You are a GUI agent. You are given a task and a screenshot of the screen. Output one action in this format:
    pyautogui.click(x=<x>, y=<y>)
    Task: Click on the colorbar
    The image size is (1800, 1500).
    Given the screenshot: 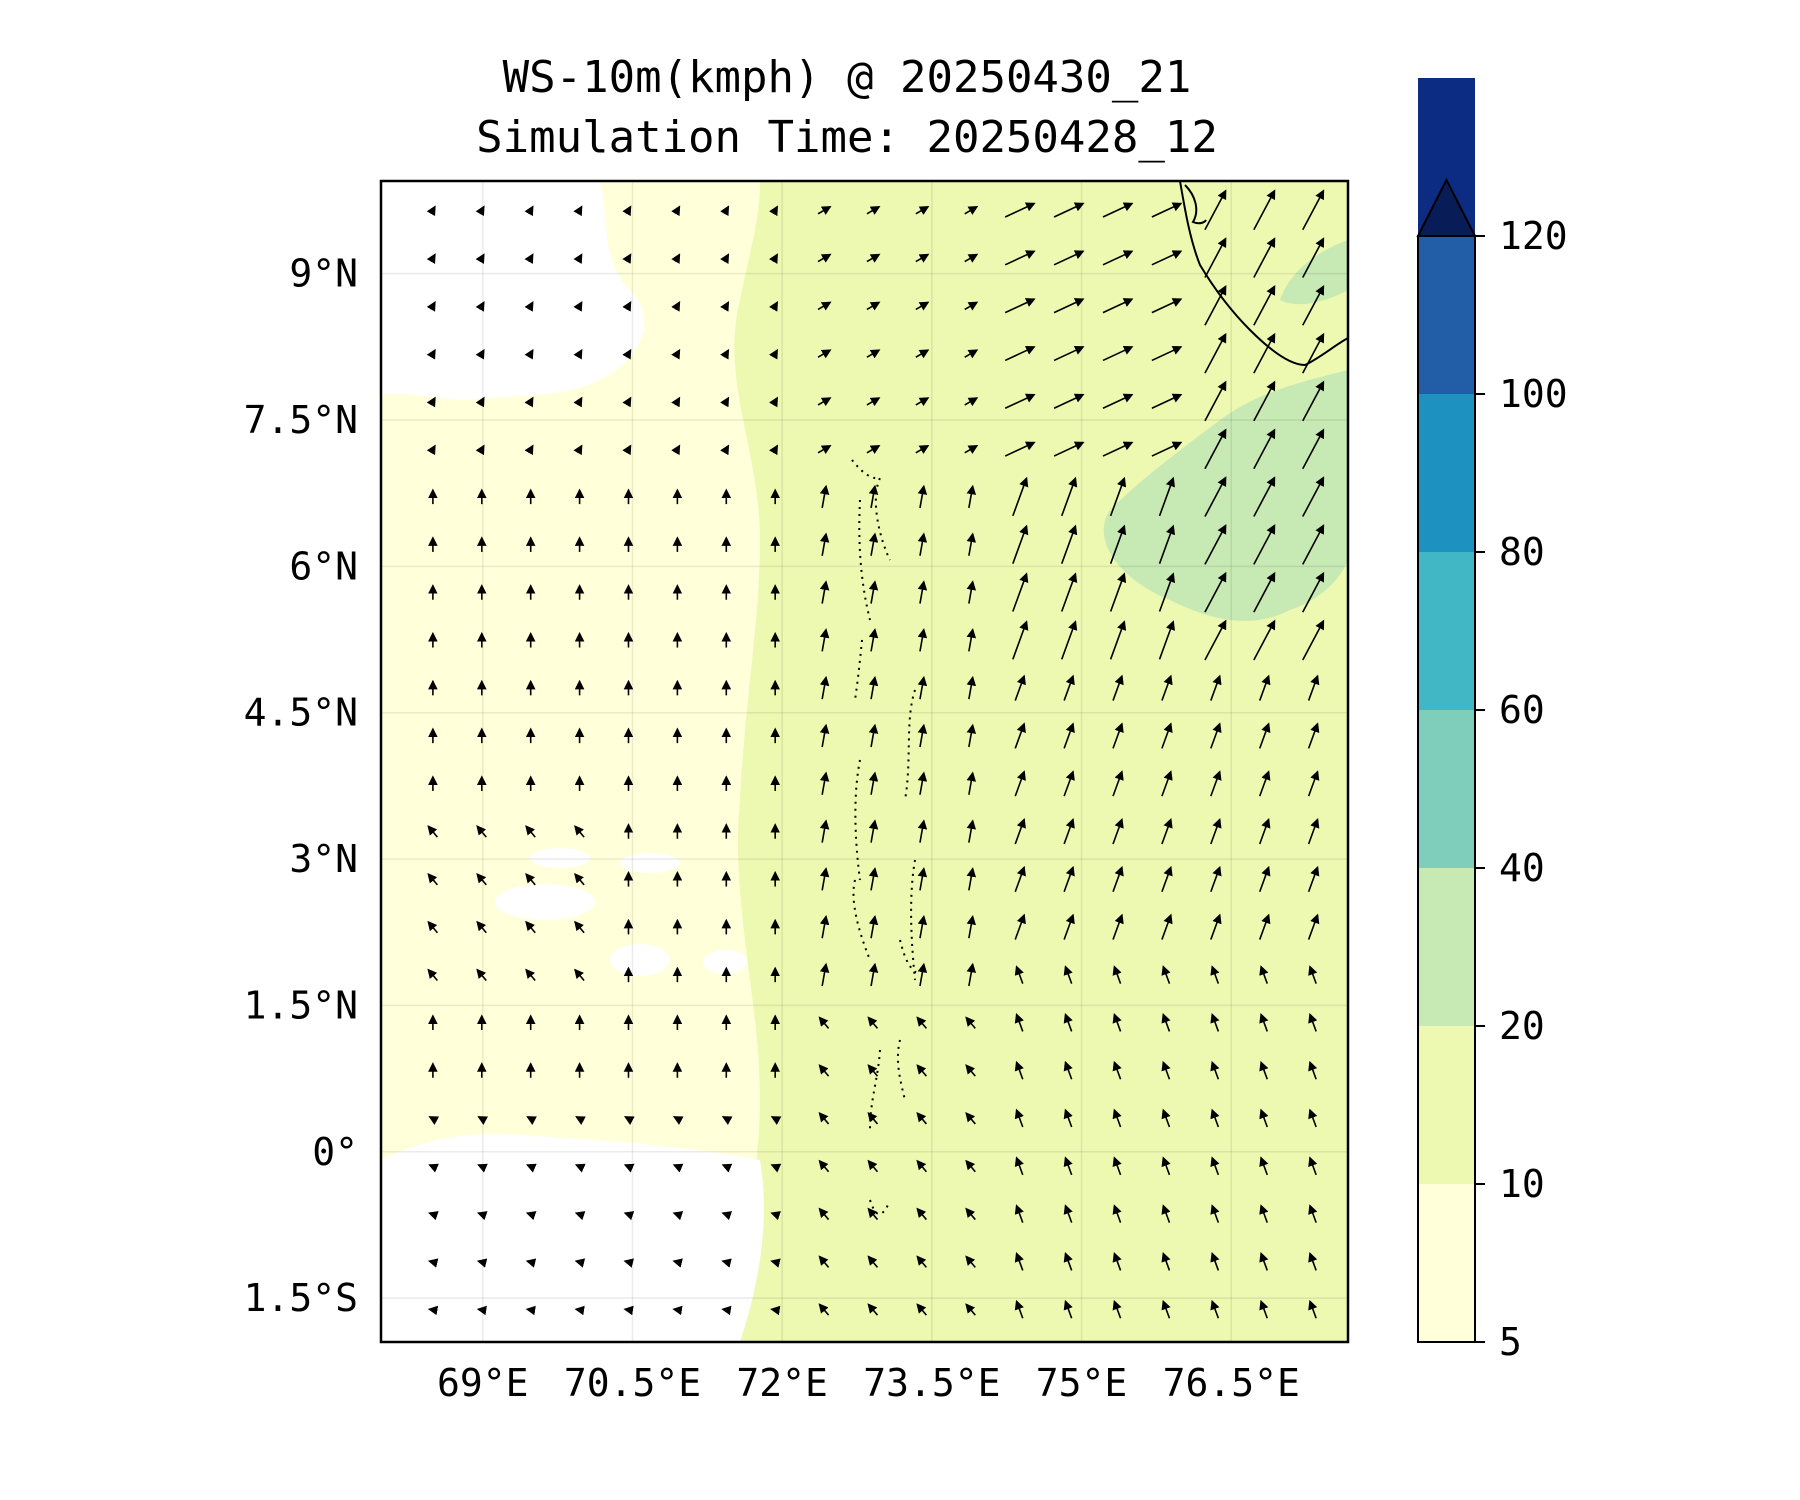 What is the action you would take?
    pyautogui.click(x=1450, y=710)
    